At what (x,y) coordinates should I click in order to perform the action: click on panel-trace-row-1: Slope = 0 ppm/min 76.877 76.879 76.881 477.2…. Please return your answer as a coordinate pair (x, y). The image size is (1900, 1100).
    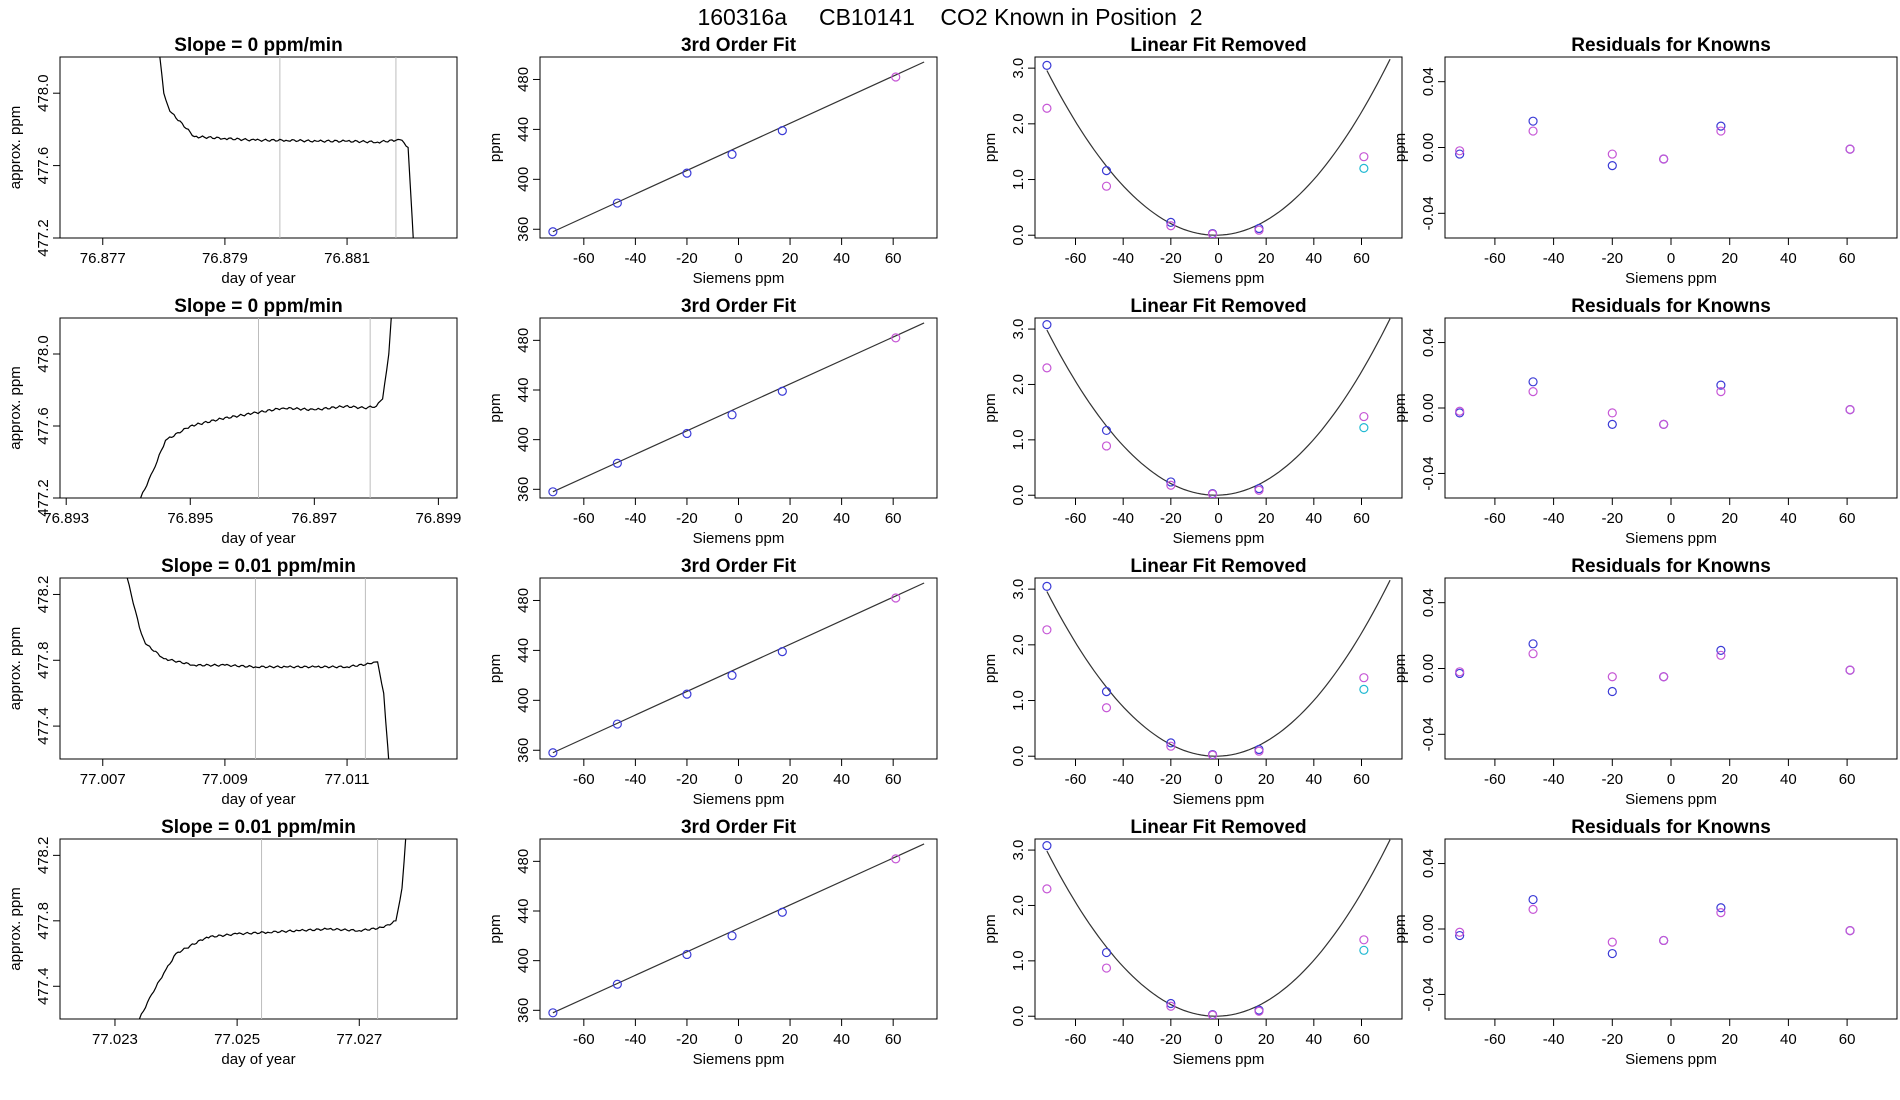
    Looking at the image, I should click on (232, 161).